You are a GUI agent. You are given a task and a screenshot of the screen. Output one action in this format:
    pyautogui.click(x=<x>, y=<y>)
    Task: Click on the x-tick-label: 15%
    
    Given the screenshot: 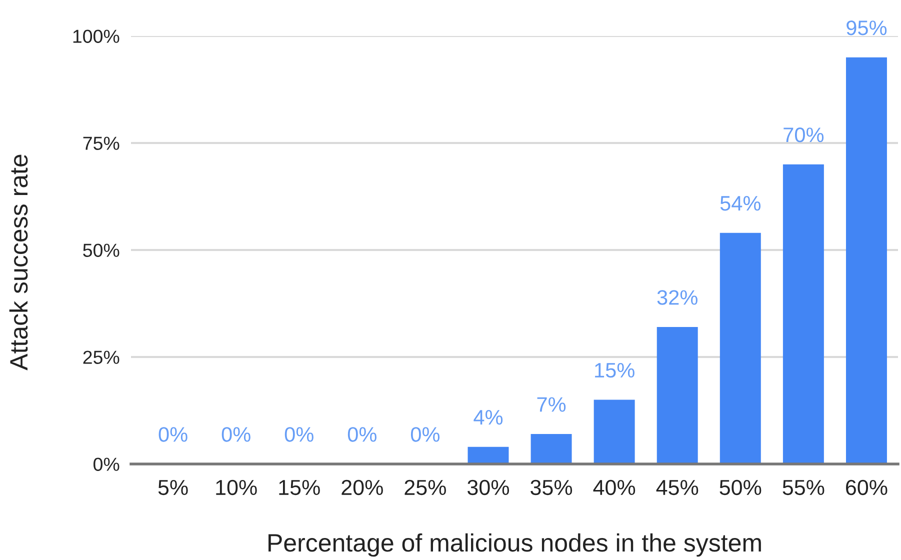 What is the action you would take?
    pyautogui.click(x=299, y=488)
    